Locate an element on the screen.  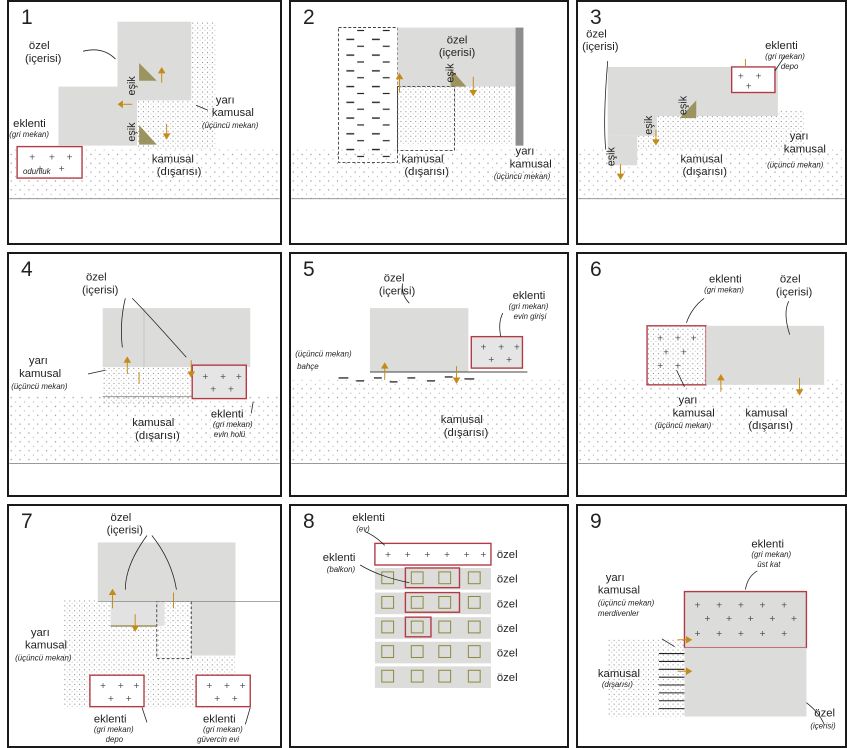
p3-gri: (gri mekan) is located at coordinates (785, 56).